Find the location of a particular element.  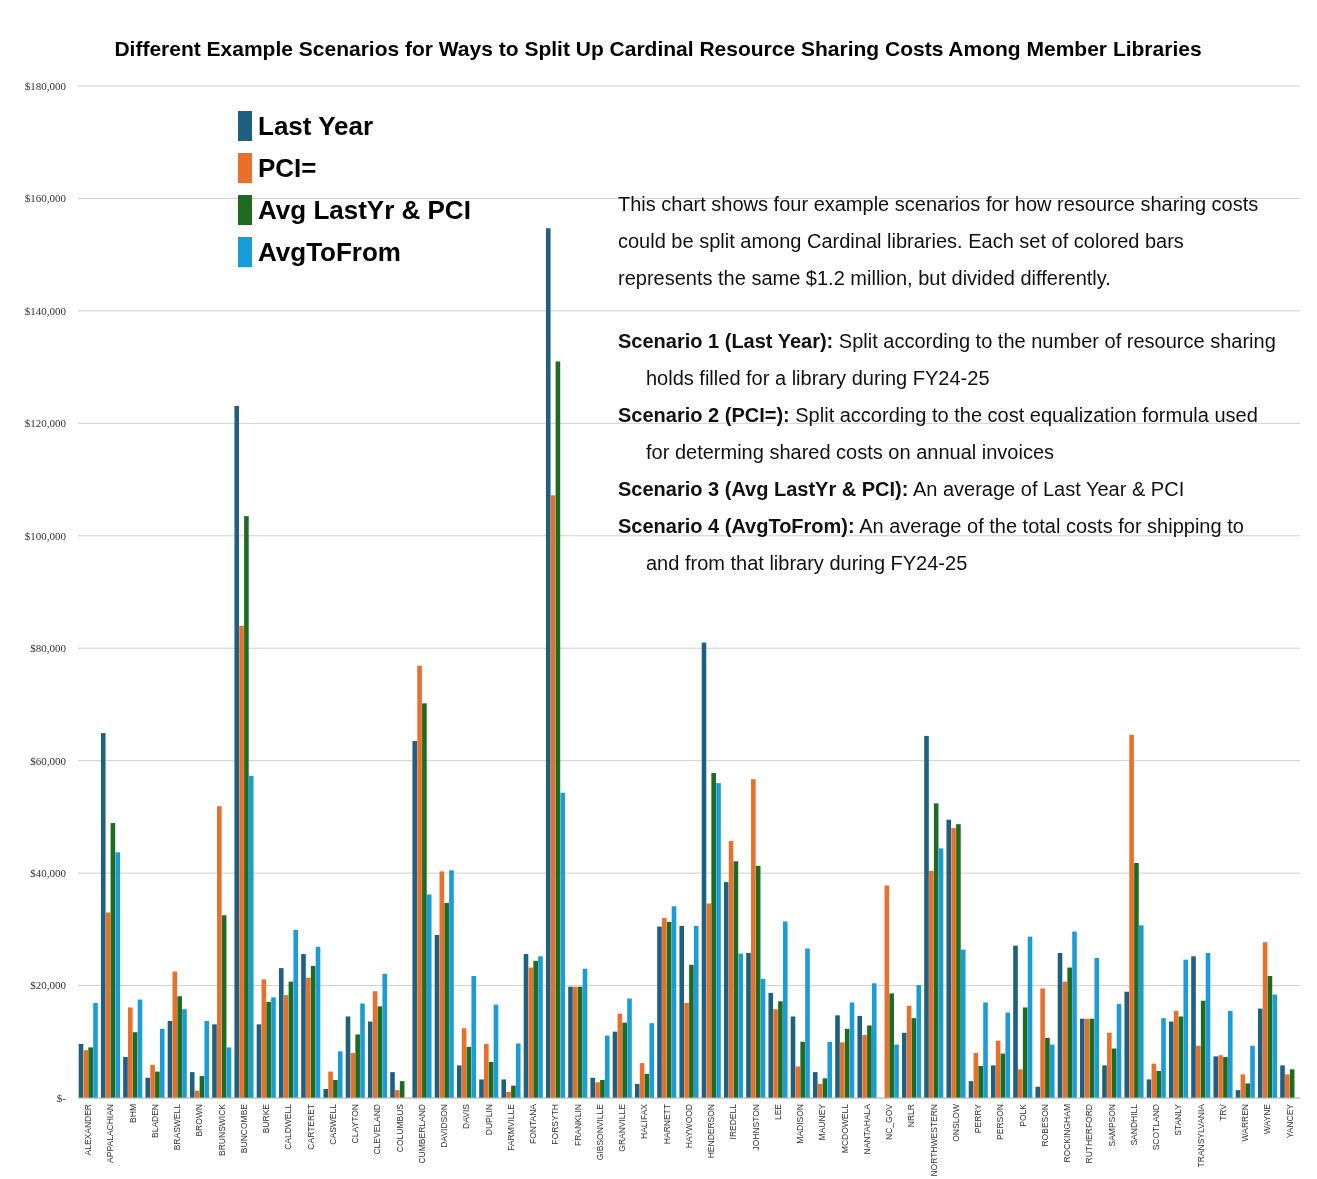

y-tick-label: $140,000 is located at coordinates (45, 310).